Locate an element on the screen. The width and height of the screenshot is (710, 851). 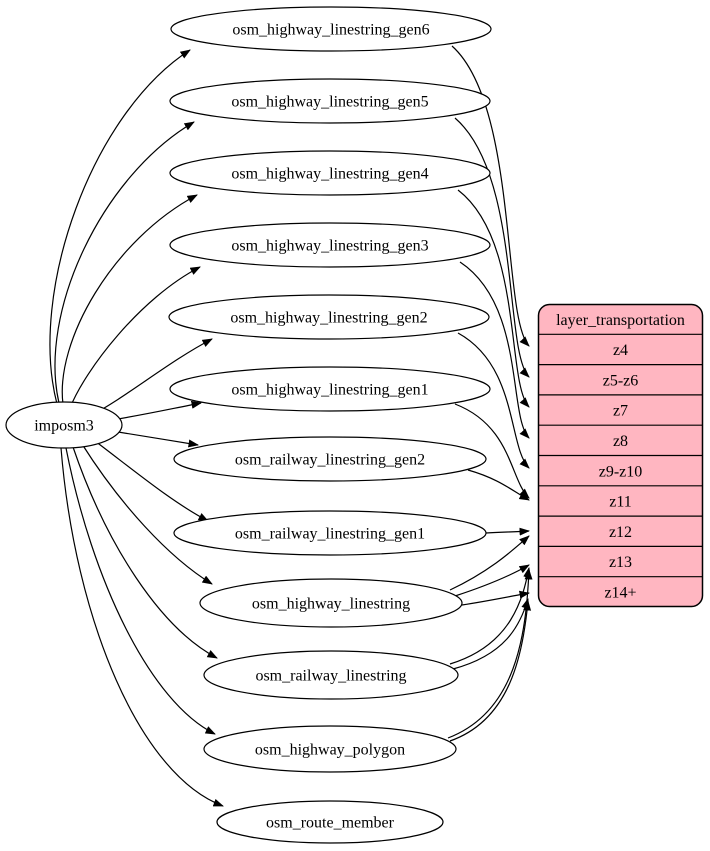
node-osm_route_member: osm_route_member is located at coordinates (330, 822).